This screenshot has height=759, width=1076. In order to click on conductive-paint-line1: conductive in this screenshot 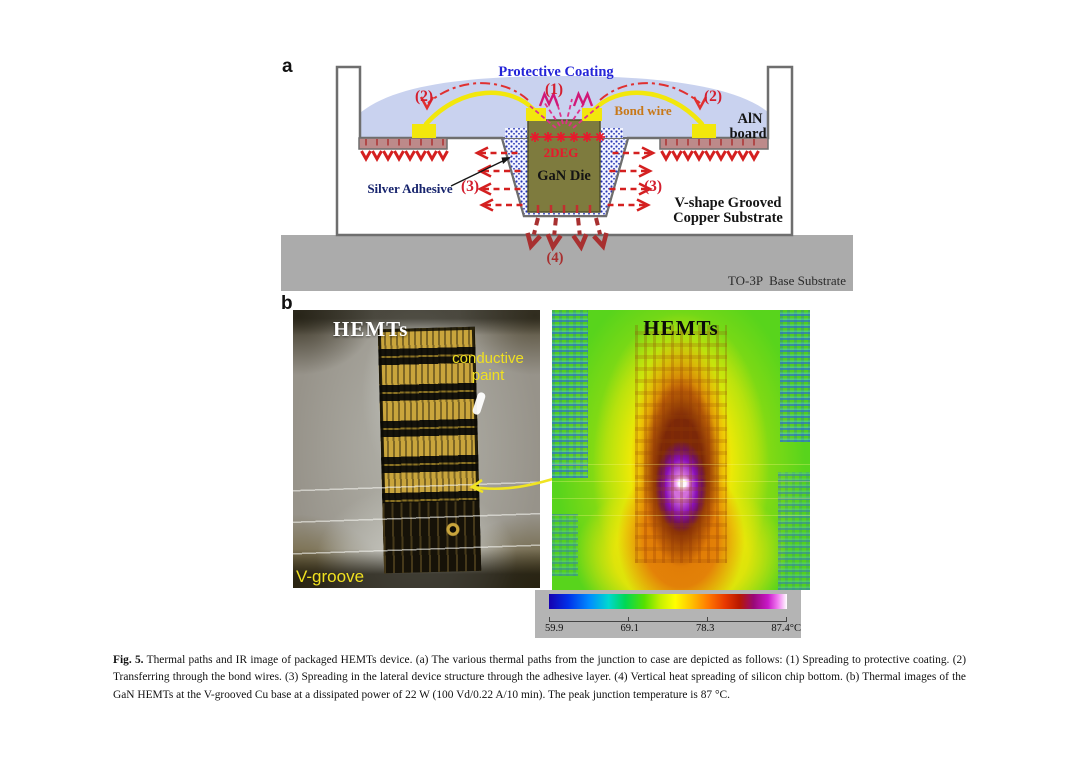, I will do `click(488, 358)`.